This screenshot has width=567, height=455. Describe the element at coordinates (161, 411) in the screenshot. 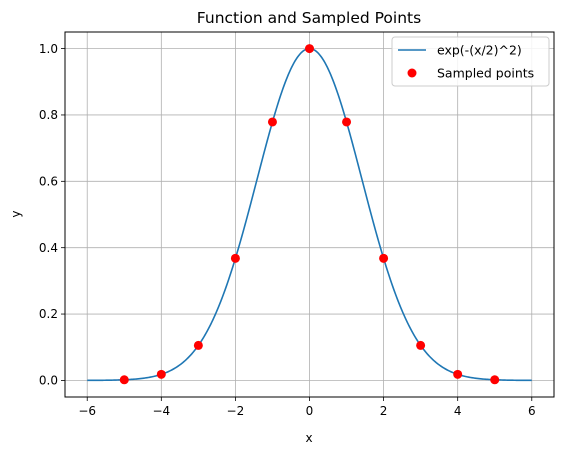

I see `x-tick-label: −4` at that location.